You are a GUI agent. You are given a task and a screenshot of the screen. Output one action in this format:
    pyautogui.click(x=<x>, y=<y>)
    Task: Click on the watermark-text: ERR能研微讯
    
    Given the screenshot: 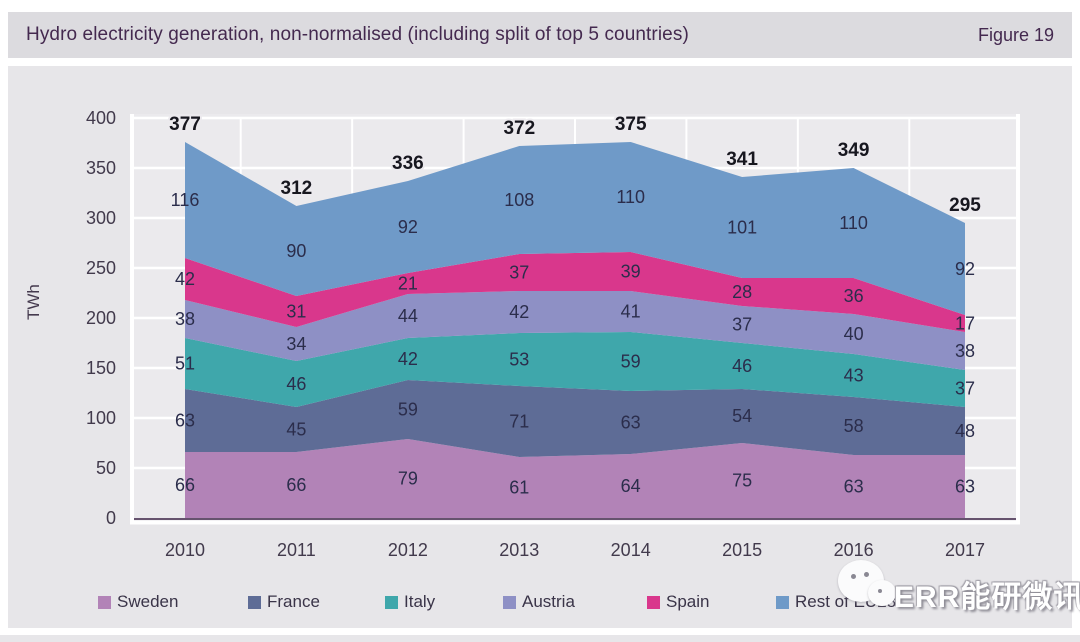 What is the action you would take?
    pyautogui.click(x=987, y=597)
    